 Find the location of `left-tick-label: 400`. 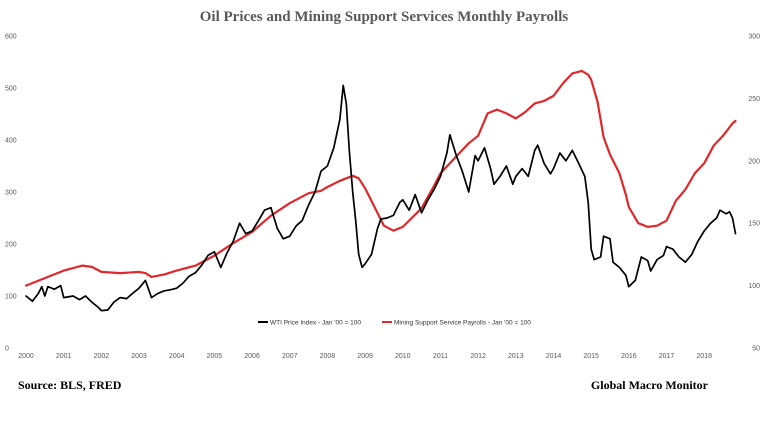

left-tick-label: 400 is located at coordinates (11, 141).